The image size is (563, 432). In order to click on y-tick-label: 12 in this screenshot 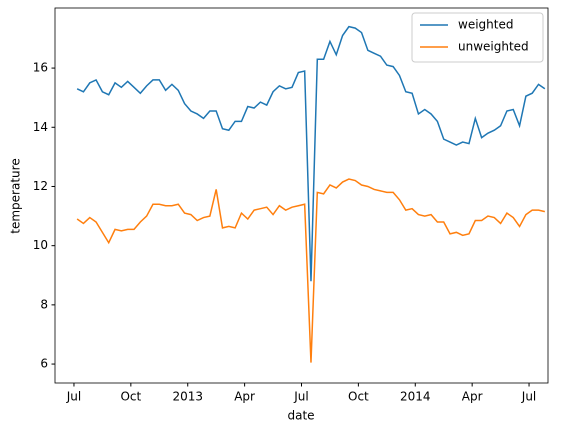, I will do `click(40, 186)`.